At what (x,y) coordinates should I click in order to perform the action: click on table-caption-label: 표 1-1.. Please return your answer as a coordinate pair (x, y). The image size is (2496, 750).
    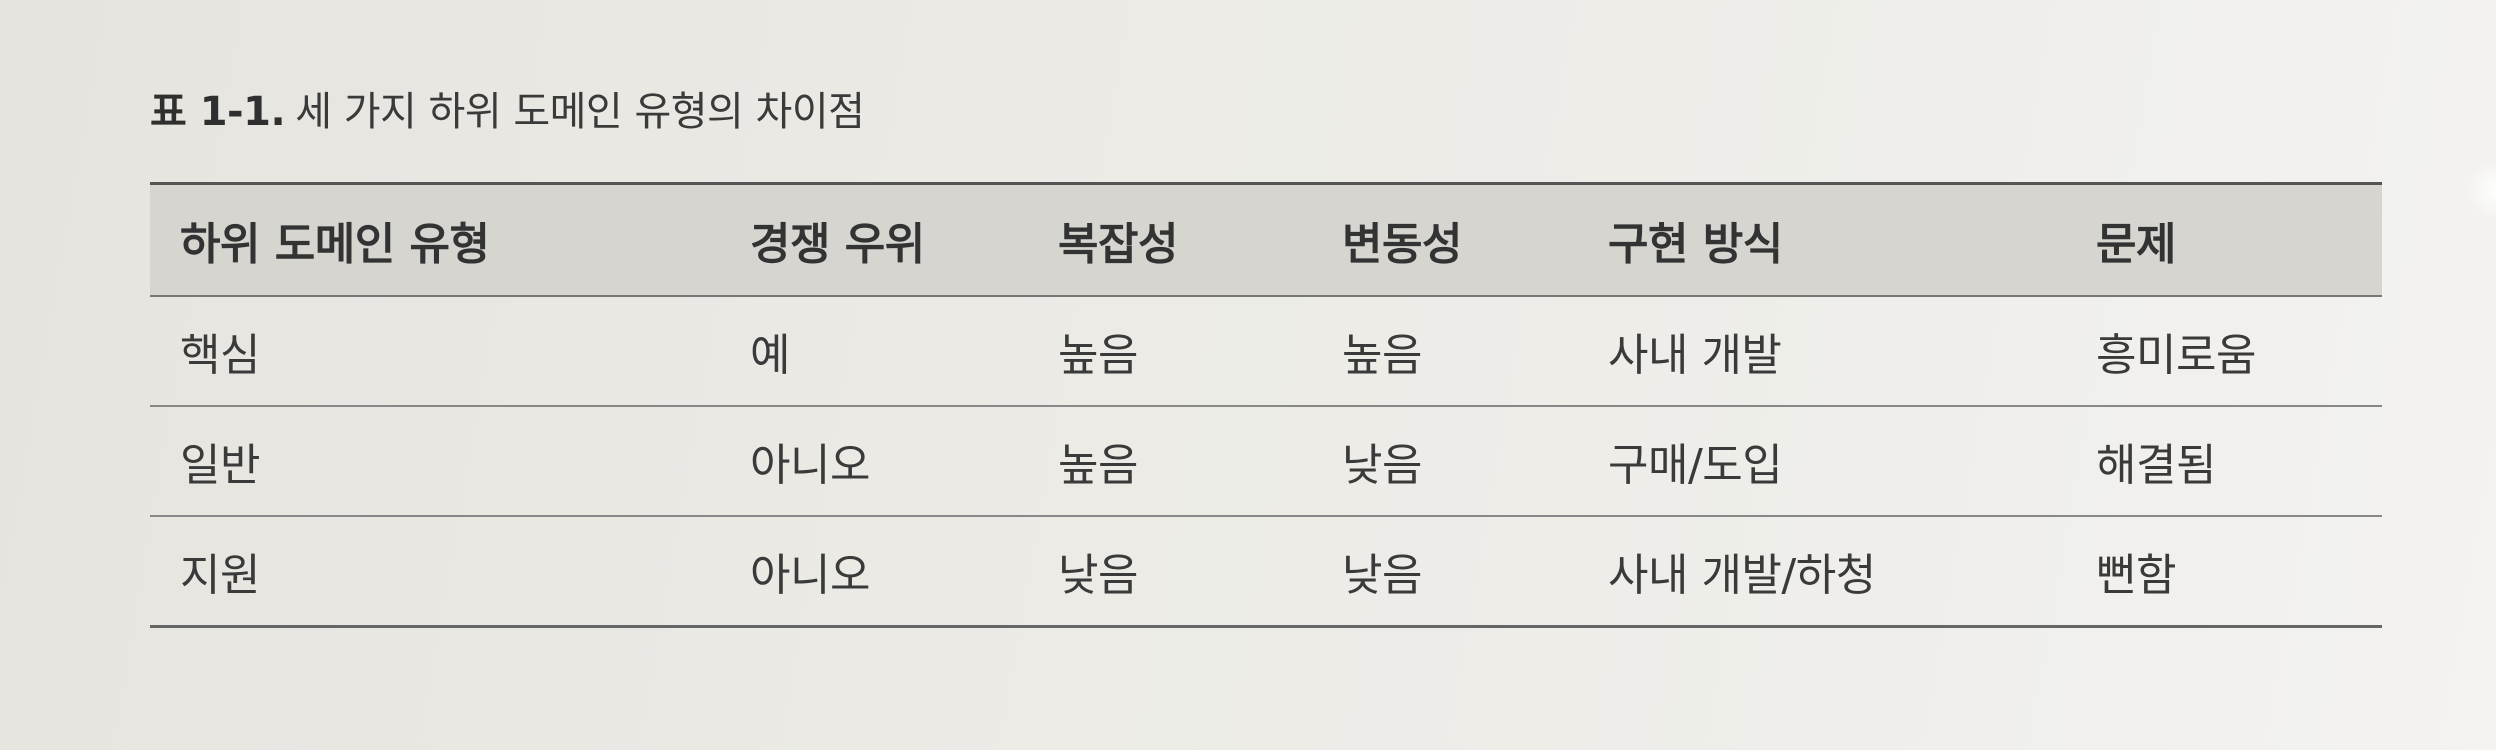
    Looking at the image, I should click on (218, 112).